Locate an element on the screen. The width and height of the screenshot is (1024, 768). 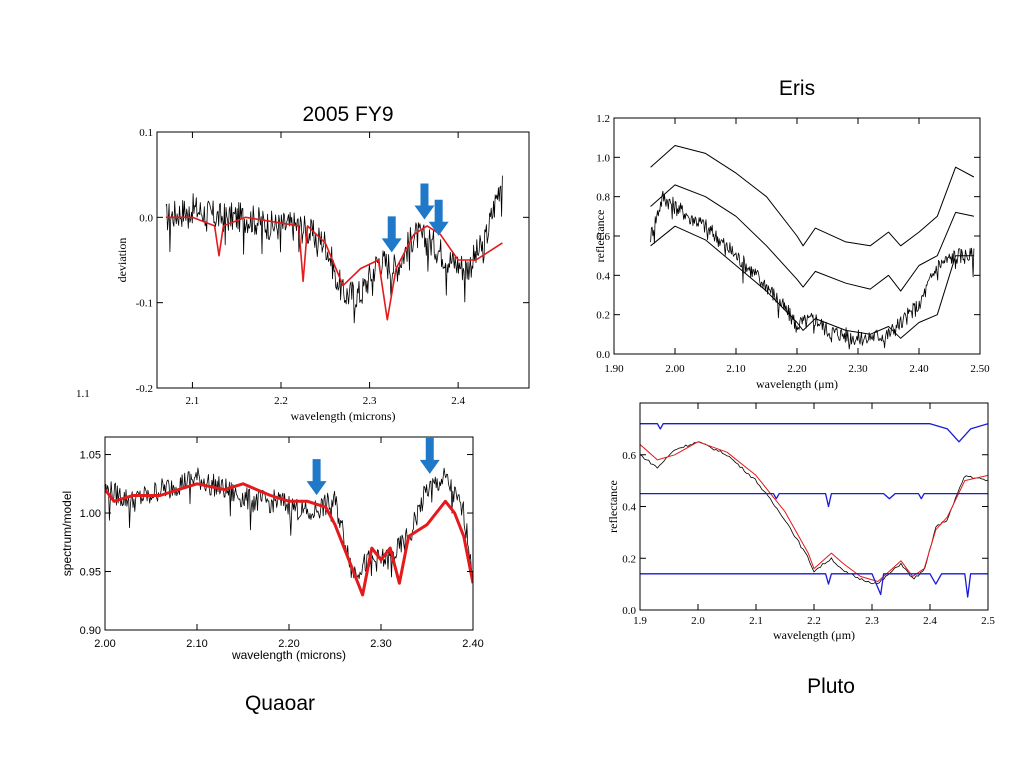
quaoar-x-axis-title: wavelength (microns) is located at coordinates (288, 655).